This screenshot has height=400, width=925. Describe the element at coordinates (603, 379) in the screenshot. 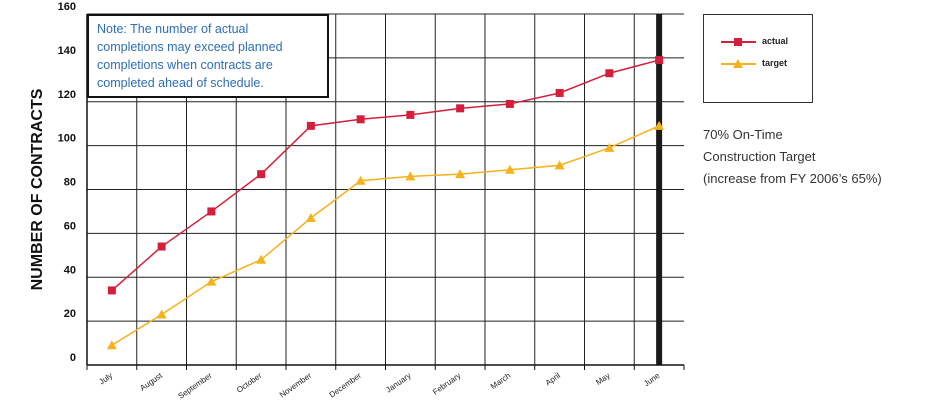

I see `x-tick-label: May` at that location.